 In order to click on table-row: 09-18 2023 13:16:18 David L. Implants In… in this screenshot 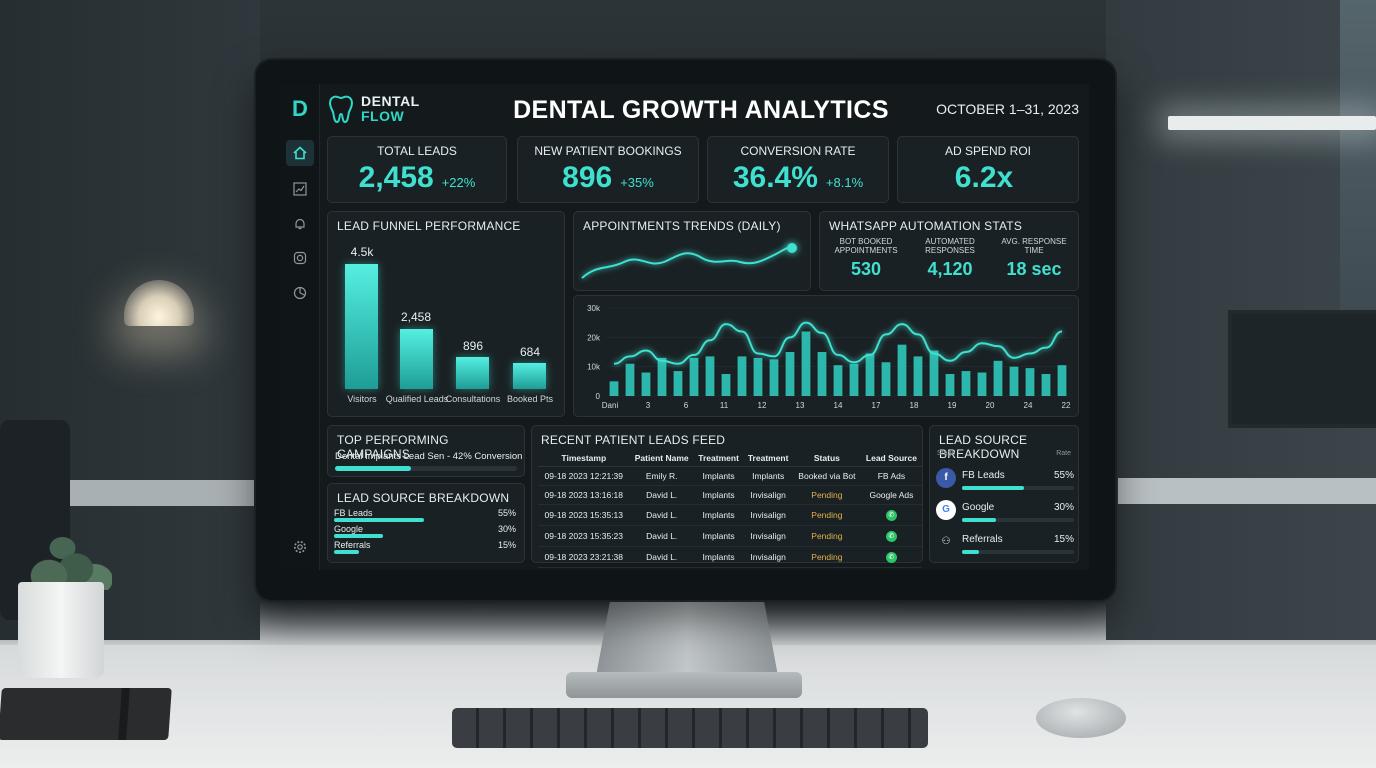, I will do `click(730, 495)`.